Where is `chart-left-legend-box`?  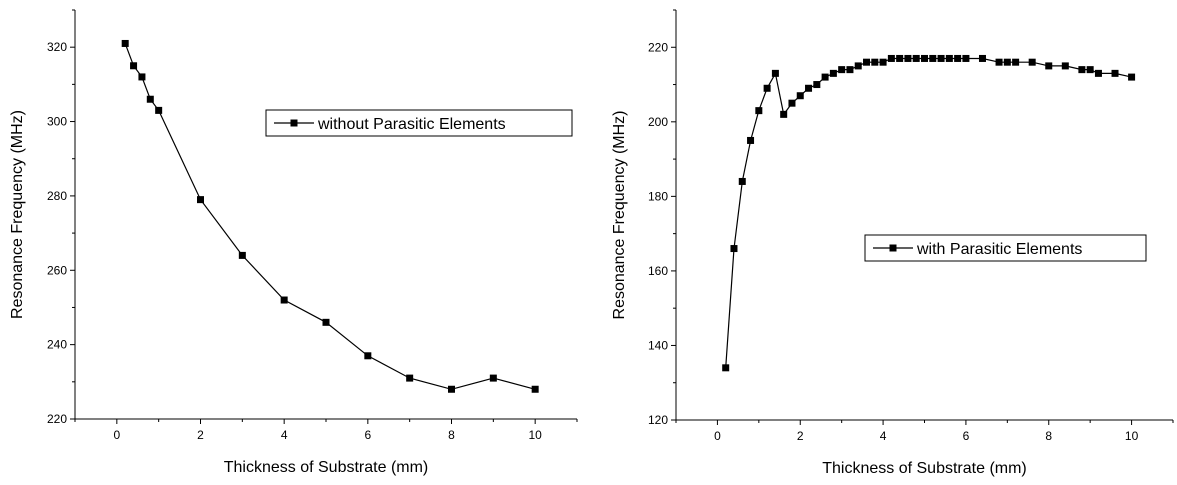
chart-left-legend-box is located at coordinates (419, 123).